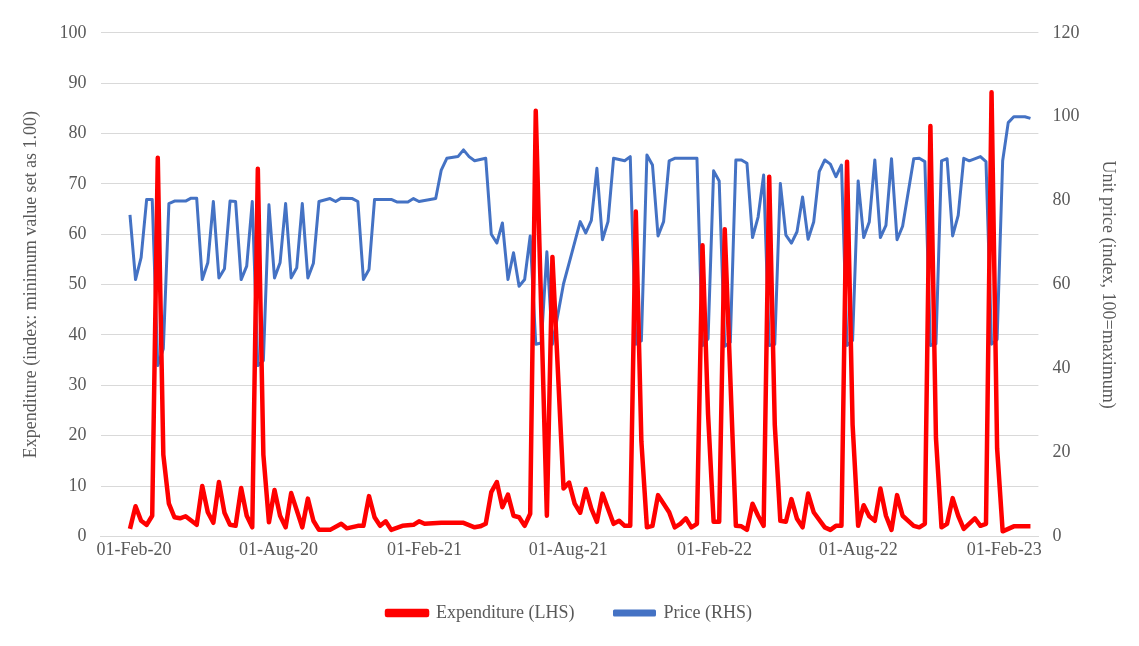  What do you see at coordinates (134, 548) in the screenshot?
I see `x-tick-label: 01-Feb-20` at bounding box center [134, 548].